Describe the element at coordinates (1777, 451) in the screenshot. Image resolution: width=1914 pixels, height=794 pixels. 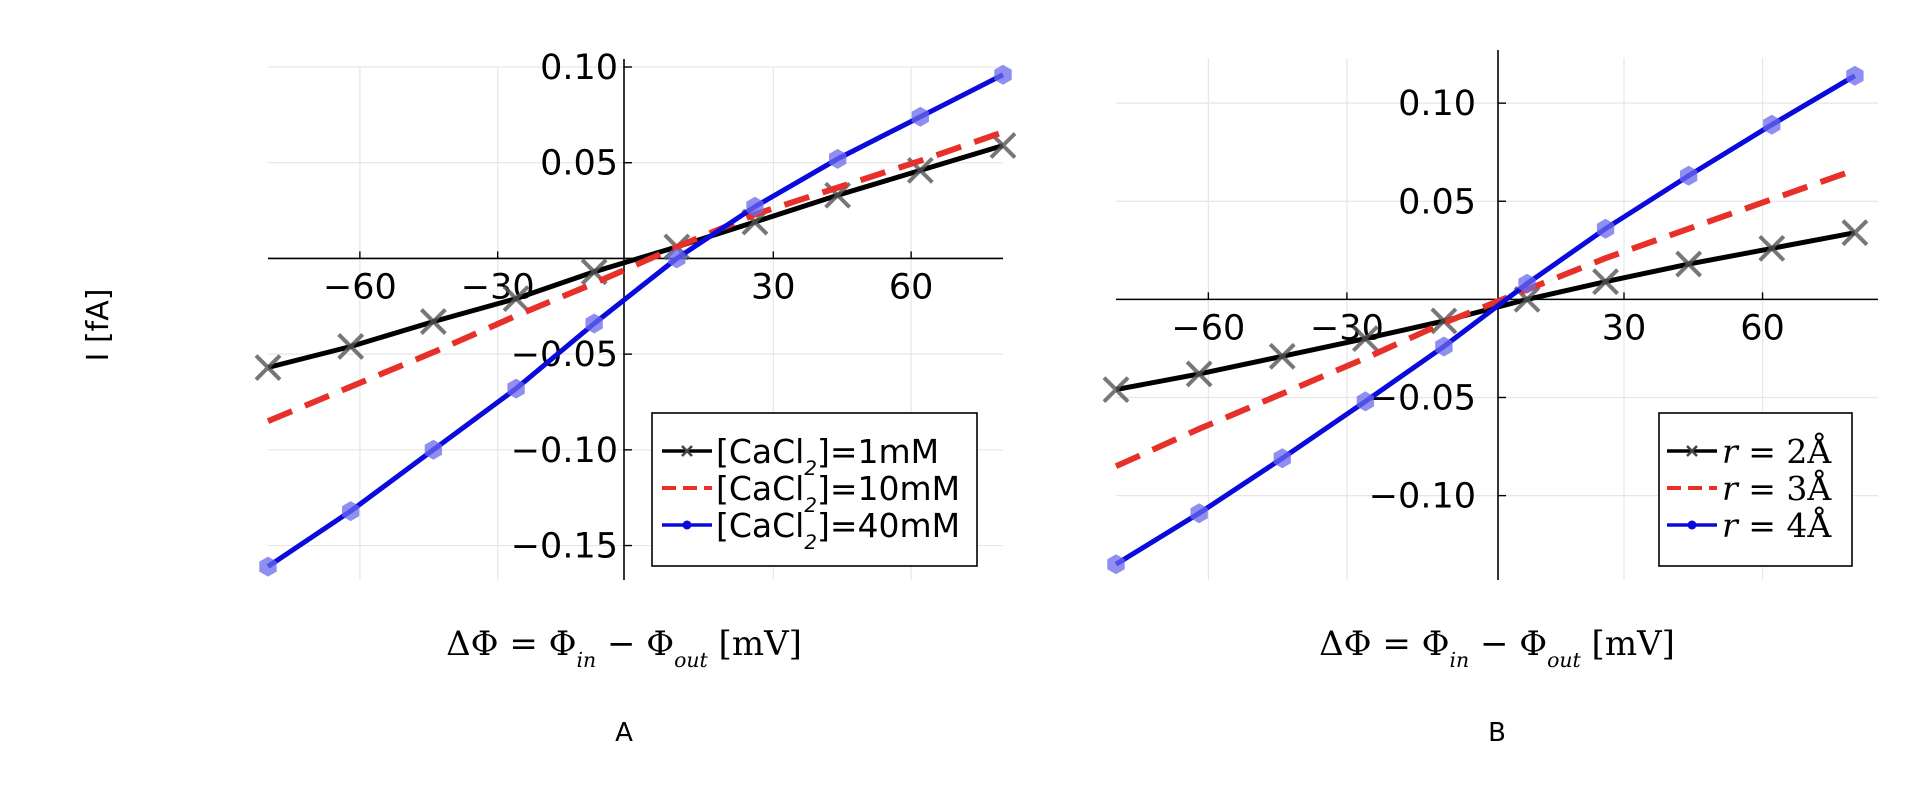
I see `legend-label: r = 2Å` at that location.